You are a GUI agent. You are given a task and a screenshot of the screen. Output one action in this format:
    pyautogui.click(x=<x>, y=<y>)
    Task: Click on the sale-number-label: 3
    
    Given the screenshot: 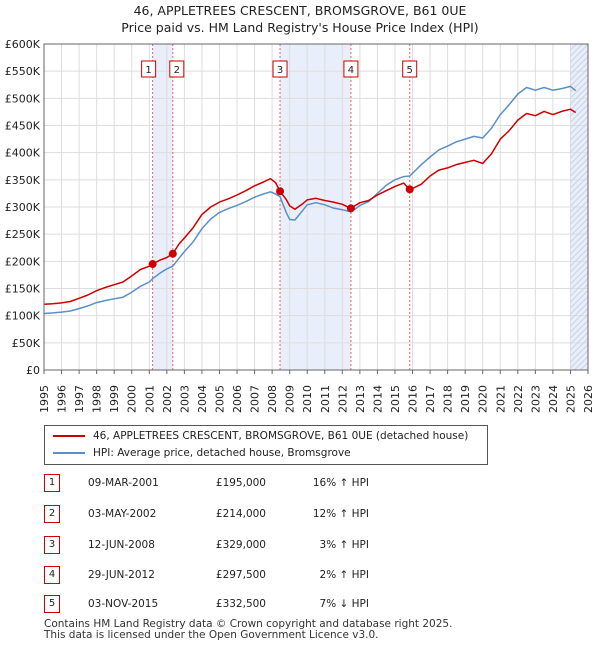 What is the action you would take?
    pyautogui.click(x=280, y=69)
    